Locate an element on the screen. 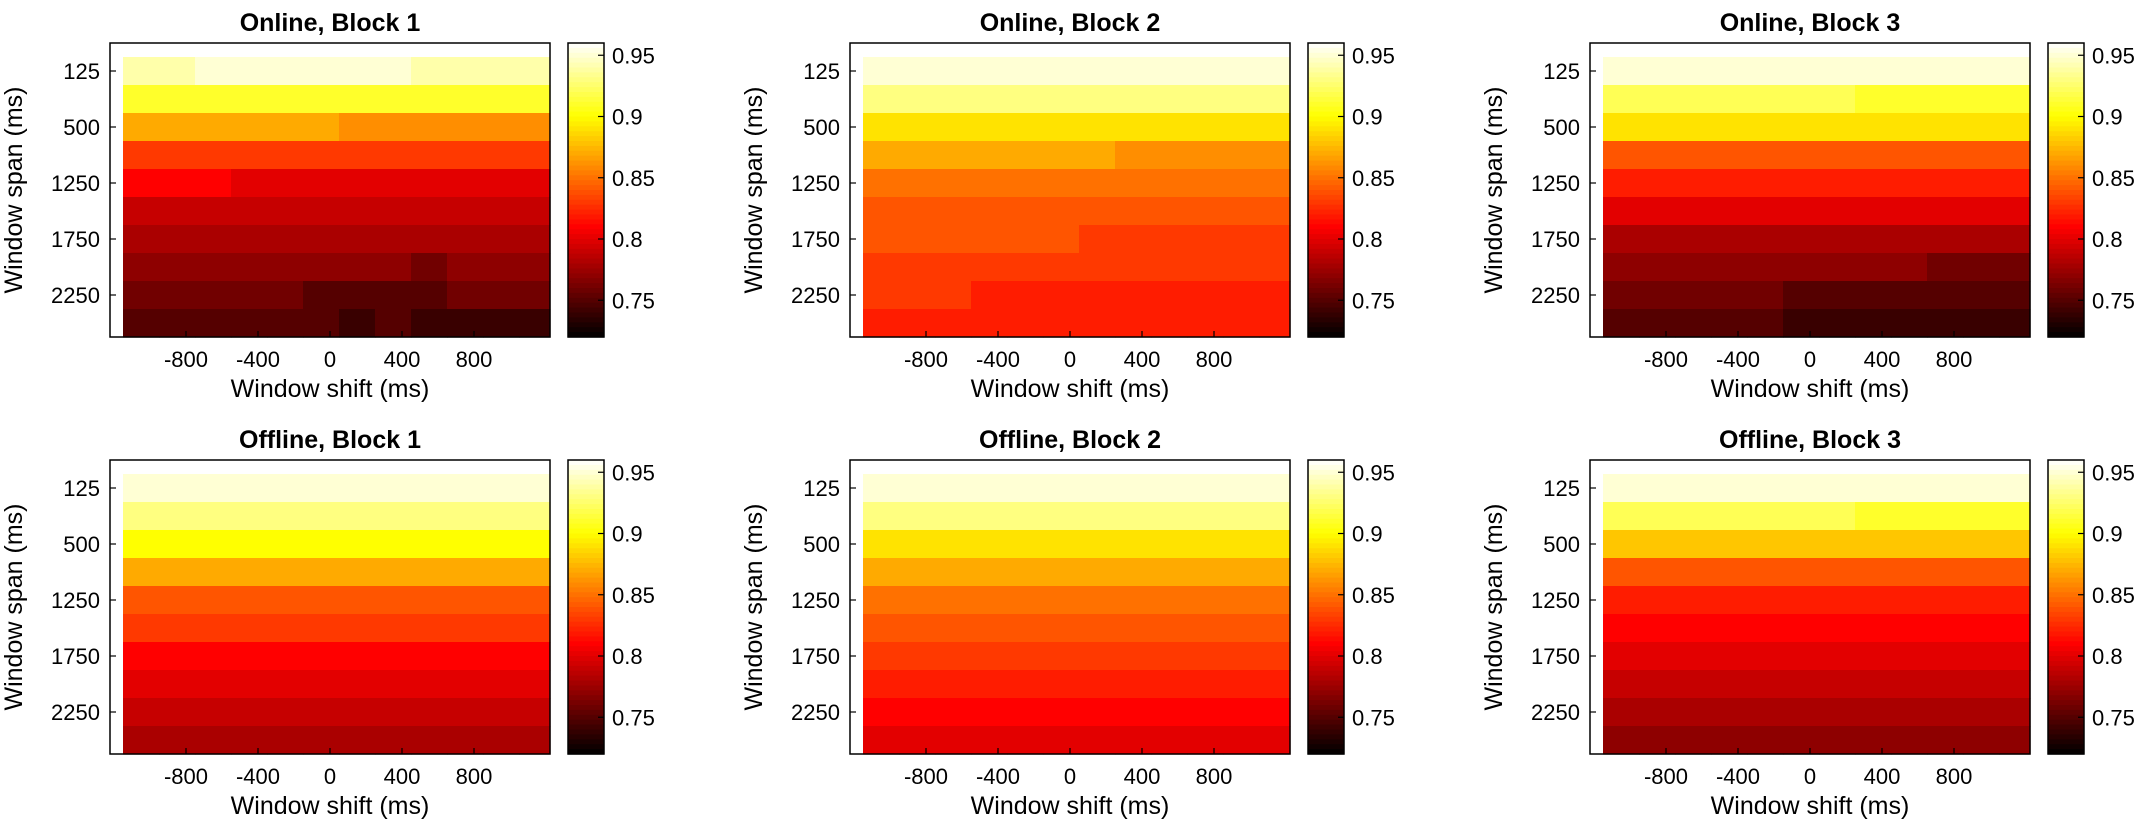 The image size is (2139, 835). y-tick-label: 500 is located at coordinates (1561, 127).